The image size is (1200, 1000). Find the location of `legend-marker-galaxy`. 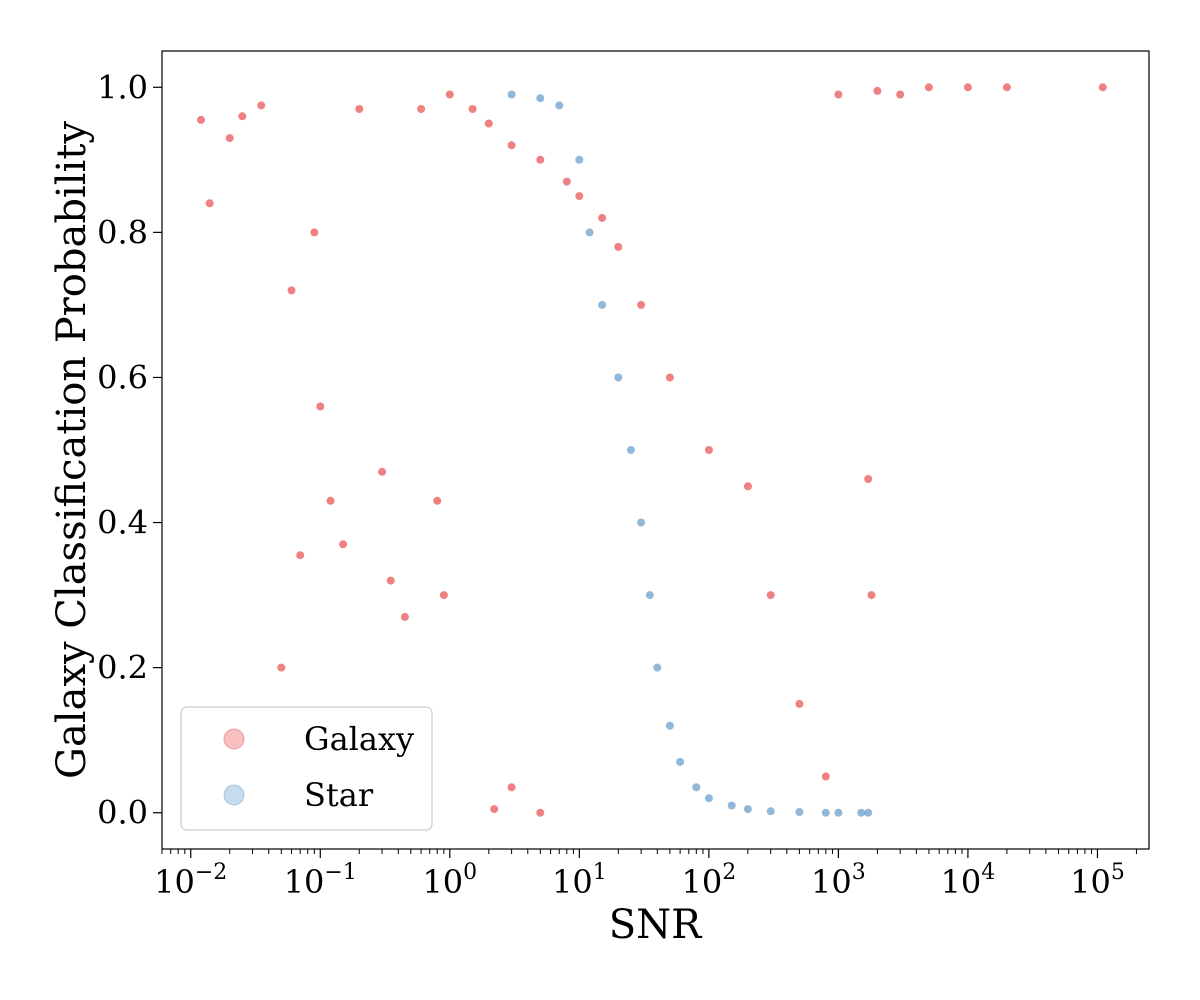

legend-marker-galaxy is located at coordinates (234, 739).